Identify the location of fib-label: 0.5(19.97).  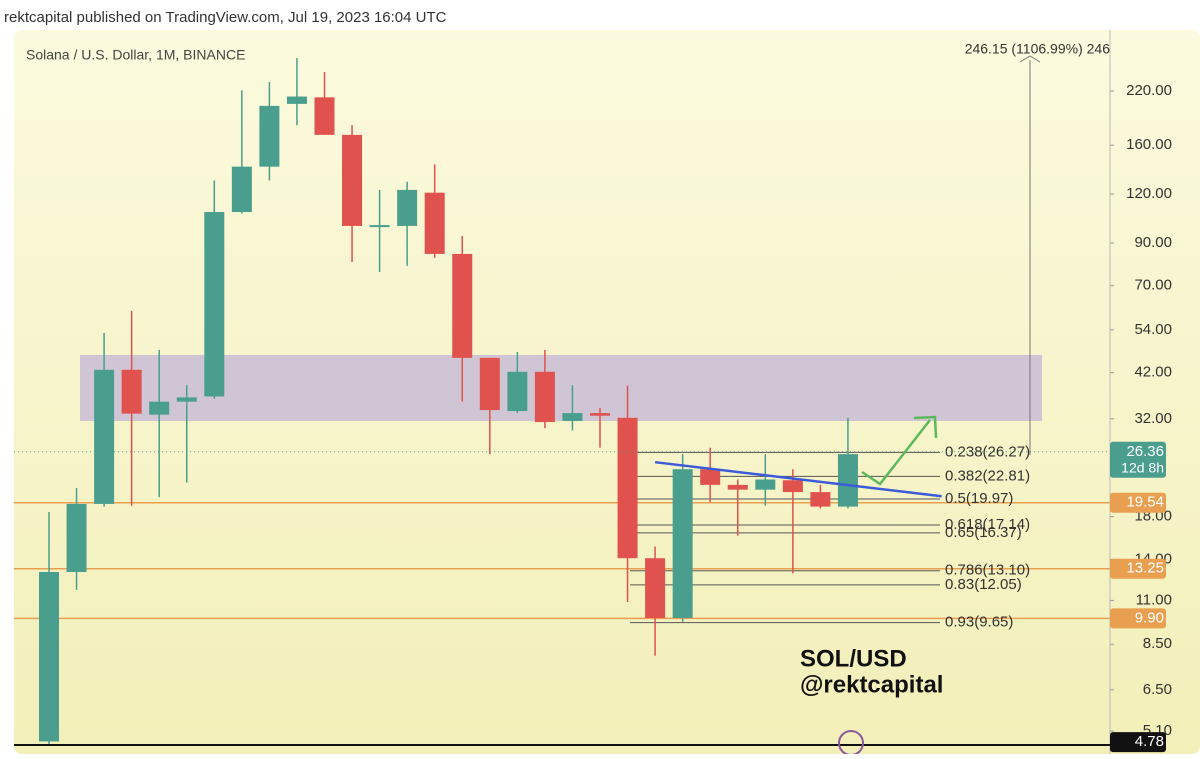
(979, 498).